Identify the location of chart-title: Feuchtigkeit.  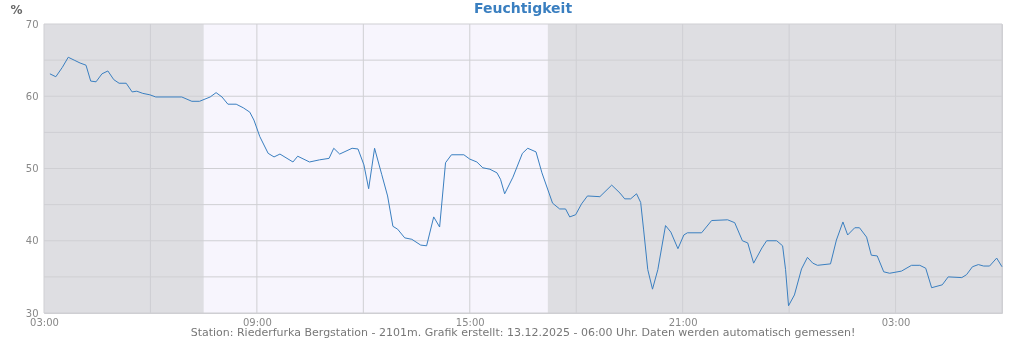
(523, 8).